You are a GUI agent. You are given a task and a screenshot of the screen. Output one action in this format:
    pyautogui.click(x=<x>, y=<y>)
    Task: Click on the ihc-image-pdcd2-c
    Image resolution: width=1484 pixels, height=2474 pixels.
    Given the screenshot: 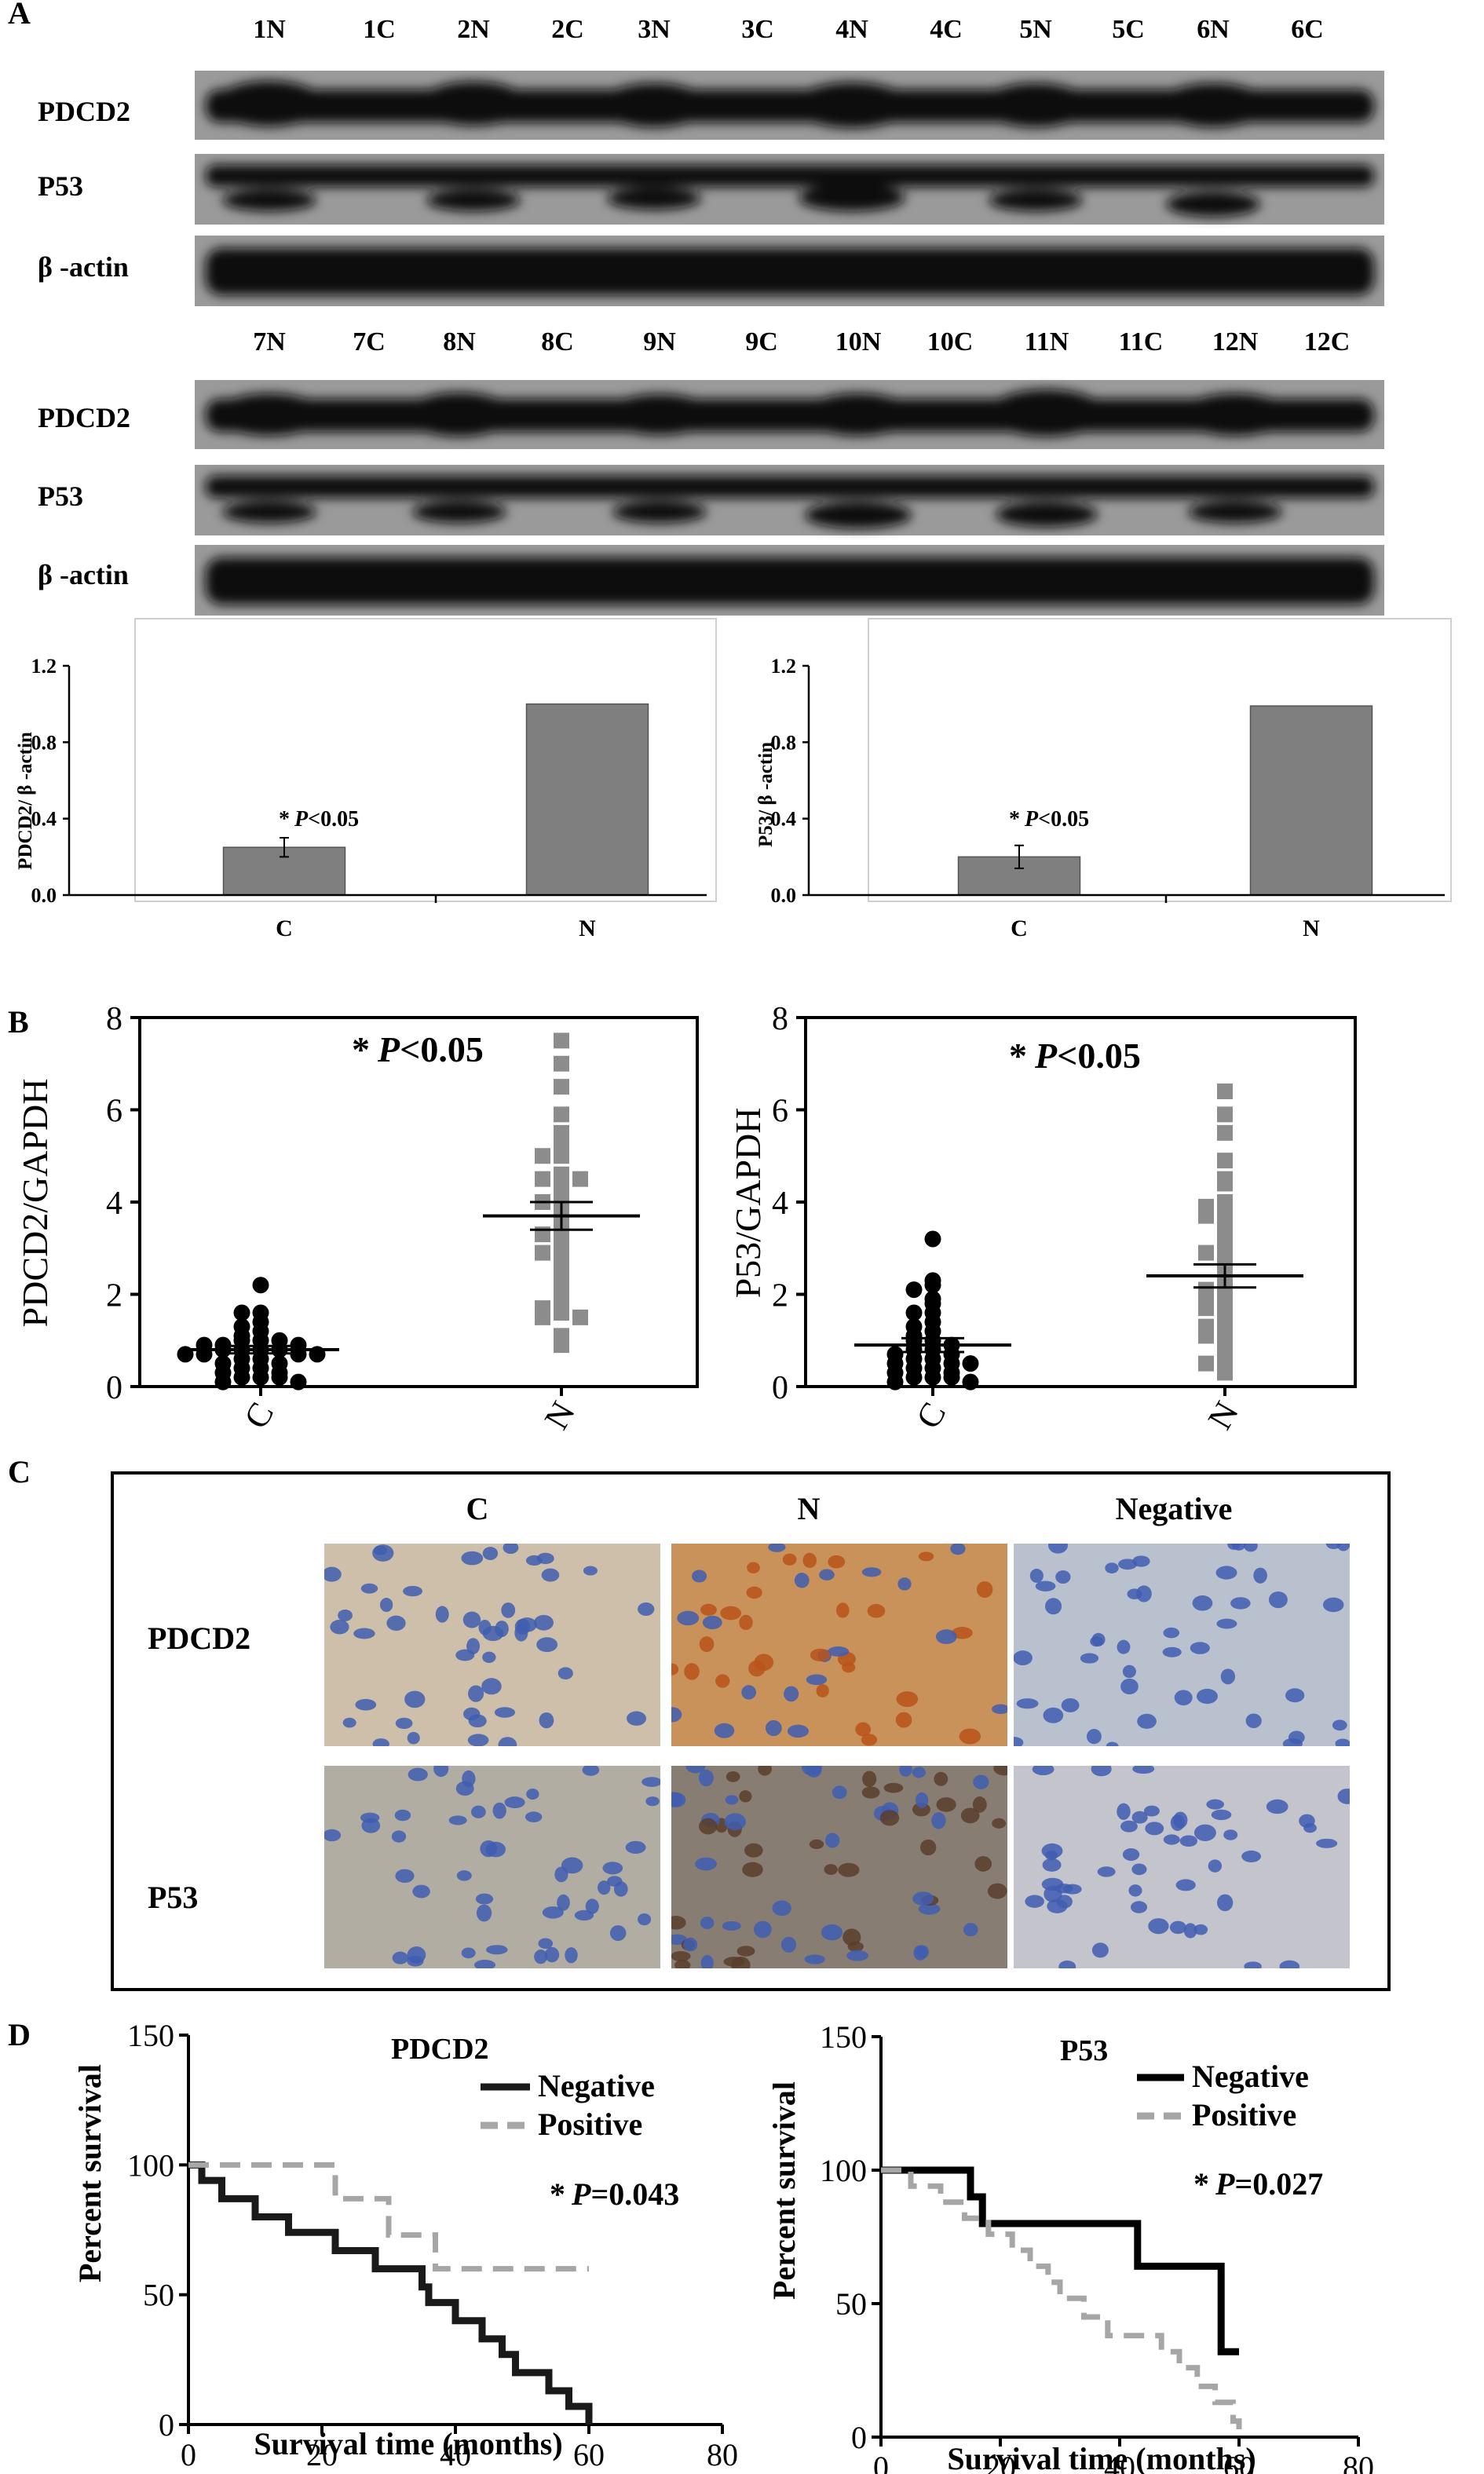 What is the action you would take?
    pyautogui.click(x=493, y=1645)
    